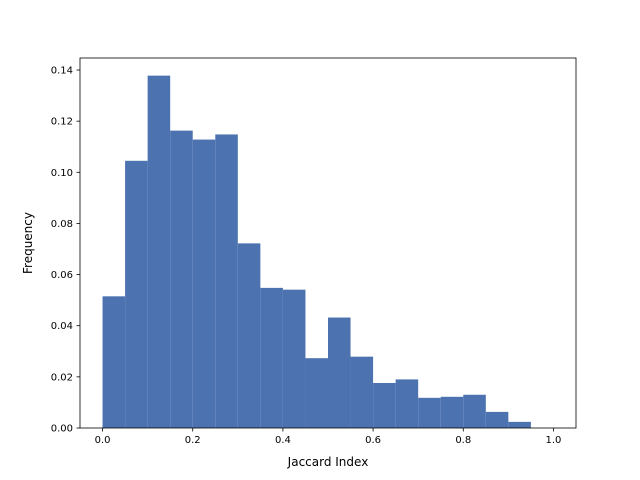 This screenshot has height=480, width=640. Describe the element at coordinates (62, 122) in the screenshot. I see `y-tick-label: 0.12` at that location.